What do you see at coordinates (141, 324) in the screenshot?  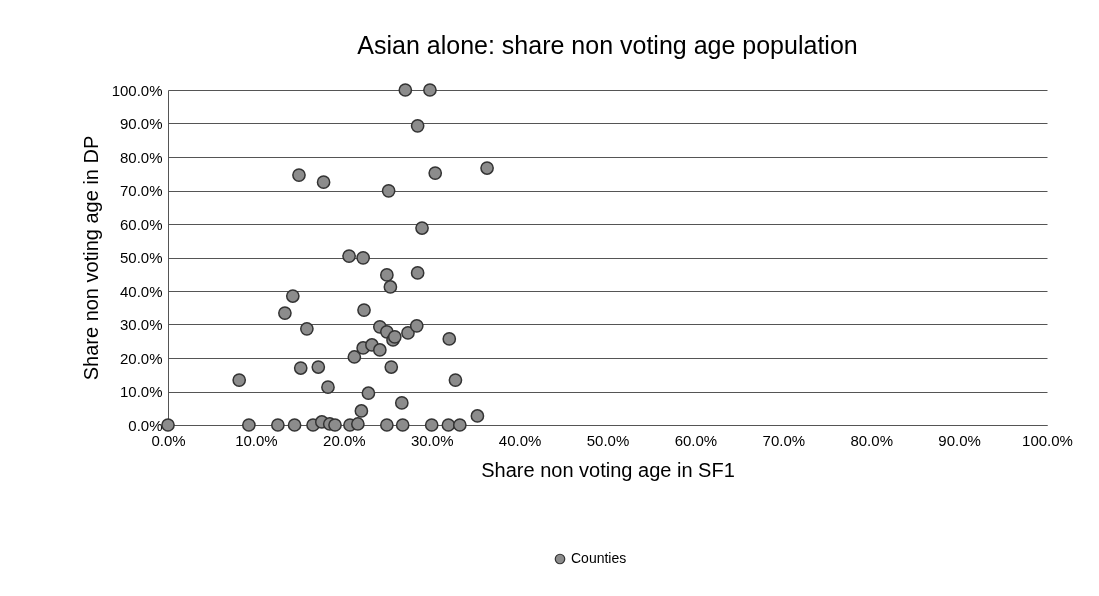 I see `y-tick-label: 30.0%` at bounding box center [141, 324].